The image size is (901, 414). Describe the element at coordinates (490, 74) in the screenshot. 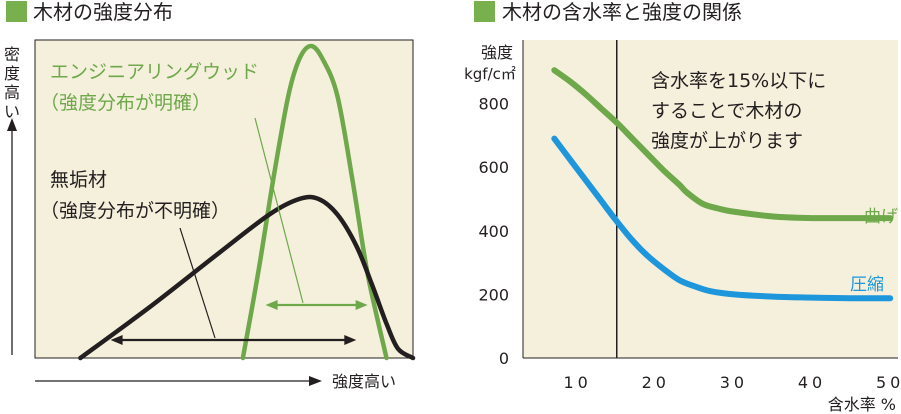

I see `right-y-axis-unit: kgf/c㎡` at that location.